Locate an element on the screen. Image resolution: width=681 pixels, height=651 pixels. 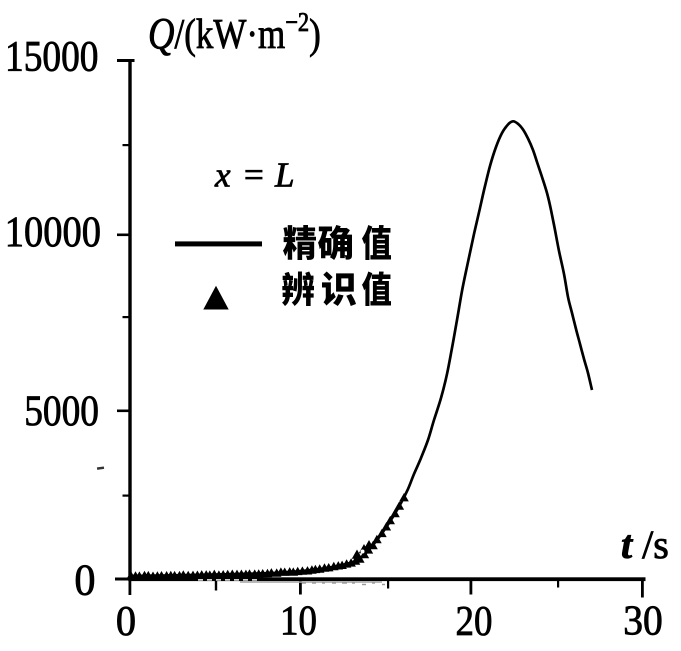
svg-text: Q/(kW·m−2) is located at coordinates (234, 33).